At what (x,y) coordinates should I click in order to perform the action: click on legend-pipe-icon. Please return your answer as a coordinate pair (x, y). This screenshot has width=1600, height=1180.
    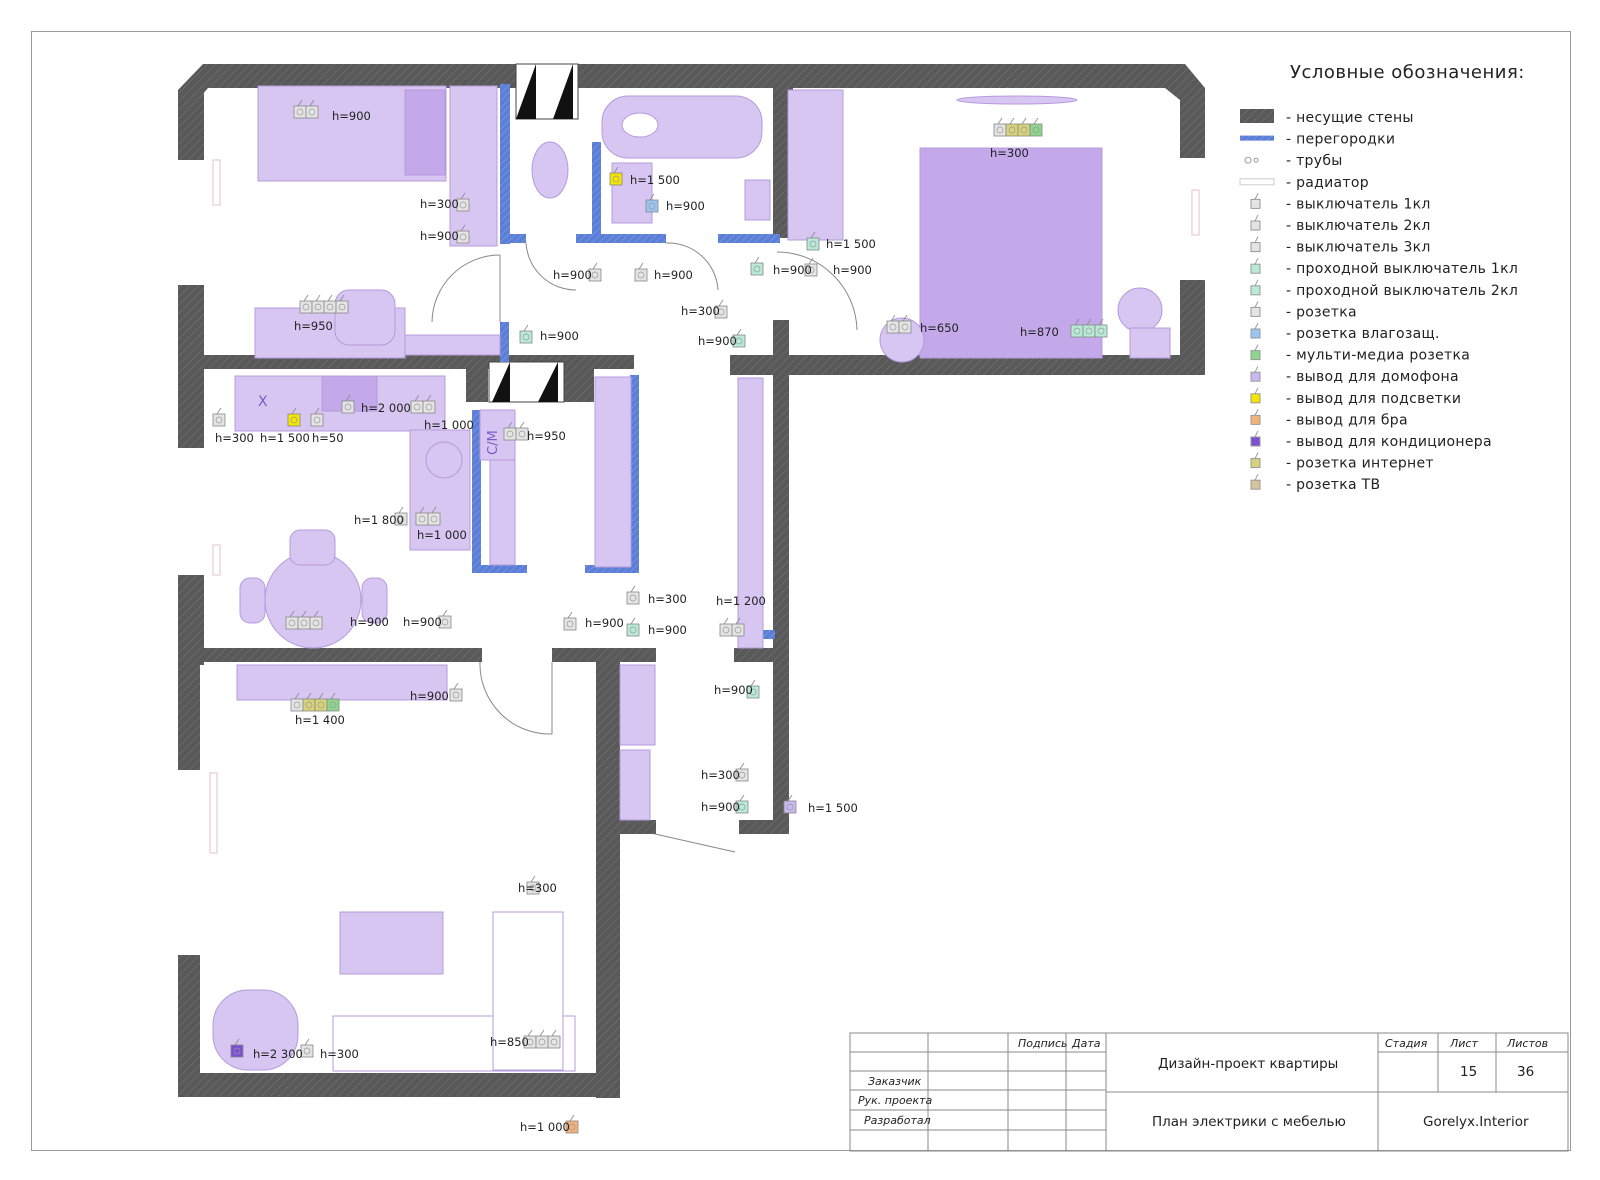
    Looking at the image, I should click on (1248, 160).